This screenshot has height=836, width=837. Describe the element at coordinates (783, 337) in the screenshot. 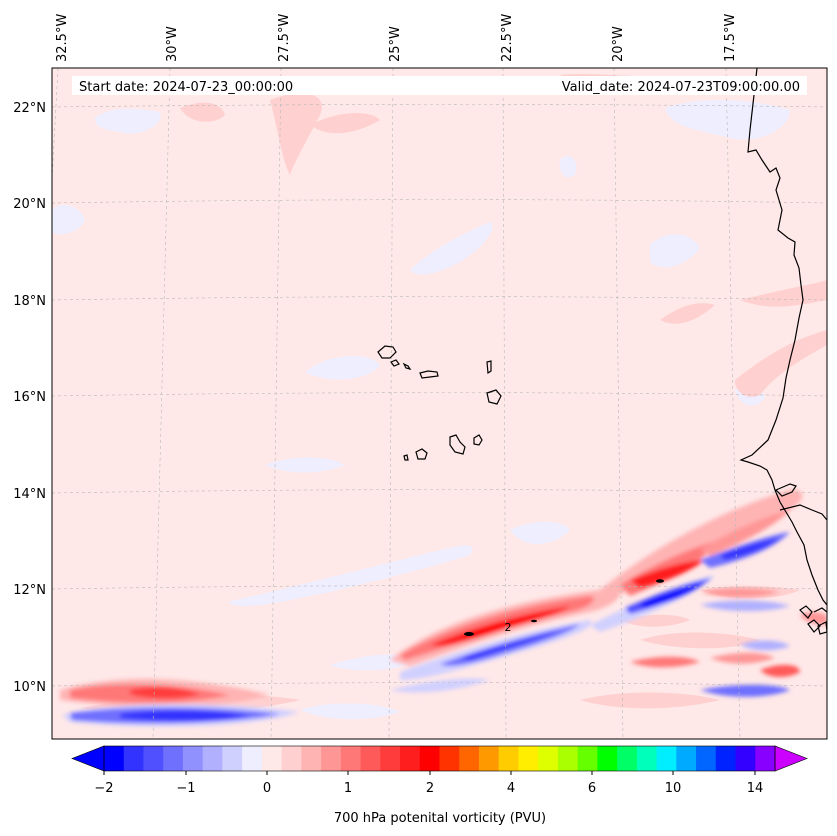

I see `west-africa-coastline` at that location.